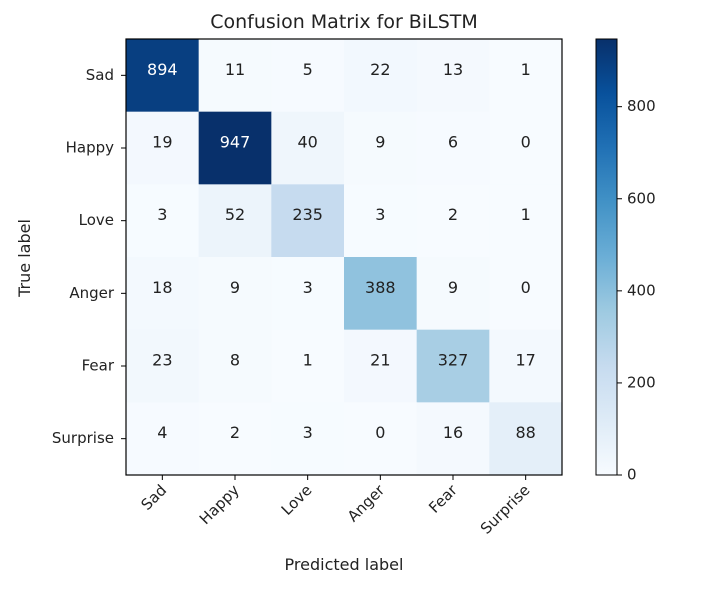 The image size is (715, 607). I want to click on y-axis-ticks: Sad Happy Love Anger Fear Surprise, so click(89, 256).